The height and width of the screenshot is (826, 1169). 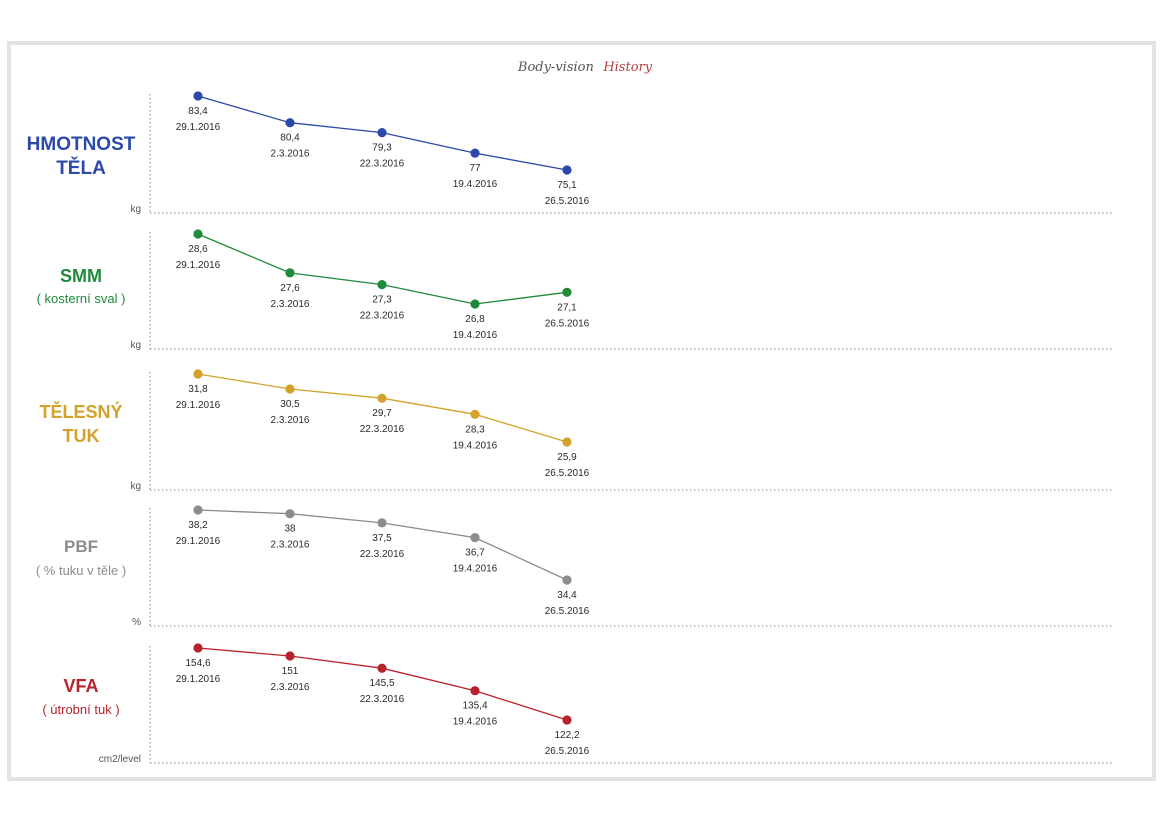 What do you see at coordinates (567, 307) in the screenshot?
I see `value-label: 27,1` at bounding box center [567, 307].